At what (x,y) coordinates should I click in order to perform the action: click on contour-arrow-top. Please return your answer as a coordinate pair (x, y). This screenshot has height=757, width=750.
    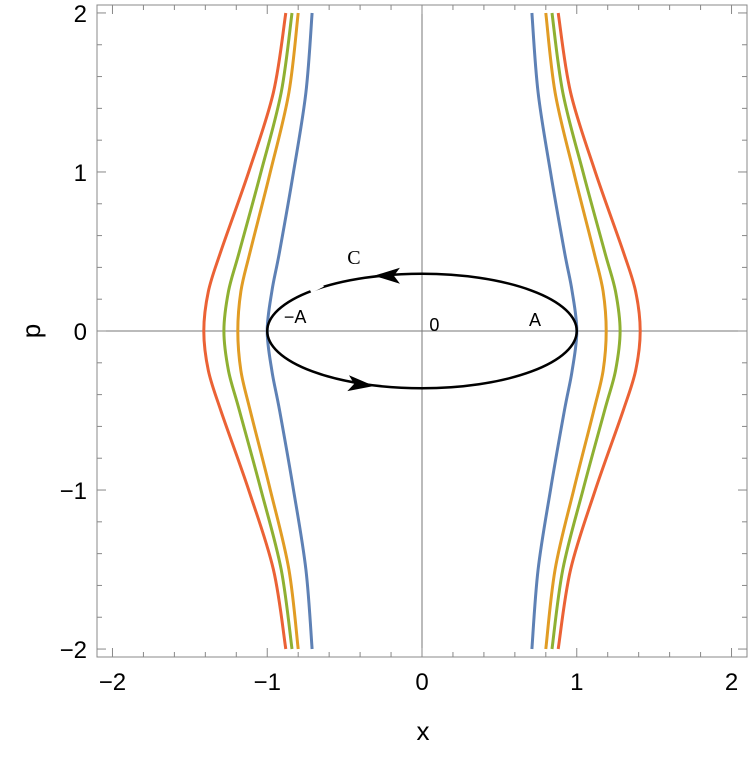
    Looking at the image, I should click on (386, 275).